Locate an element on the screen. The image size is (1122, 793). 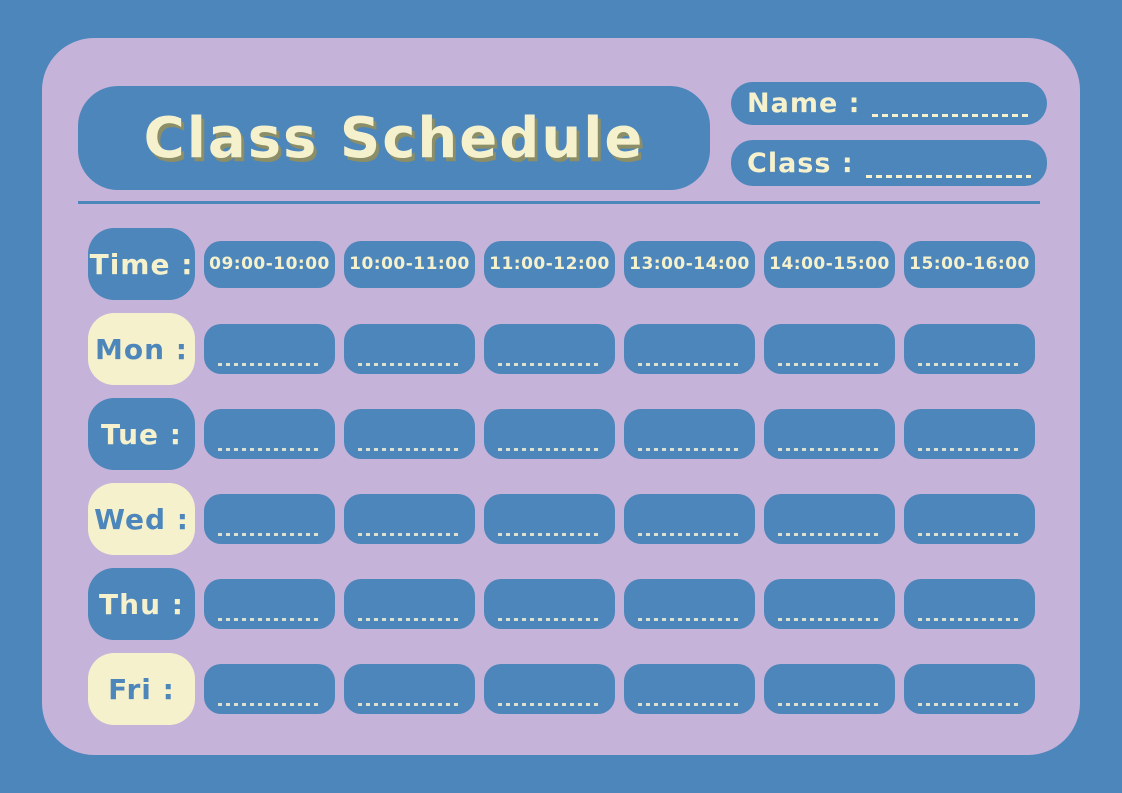
class-label: Class : is located at coordinates (800, 163).